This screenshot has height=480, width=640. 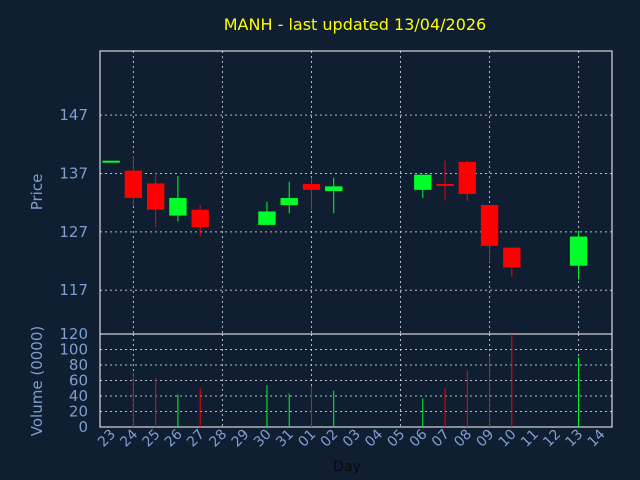 What do you see at coordinates (129, 438) in the screenshot?
I see `x-tick-label: 24` at bounding box center [129, 438].